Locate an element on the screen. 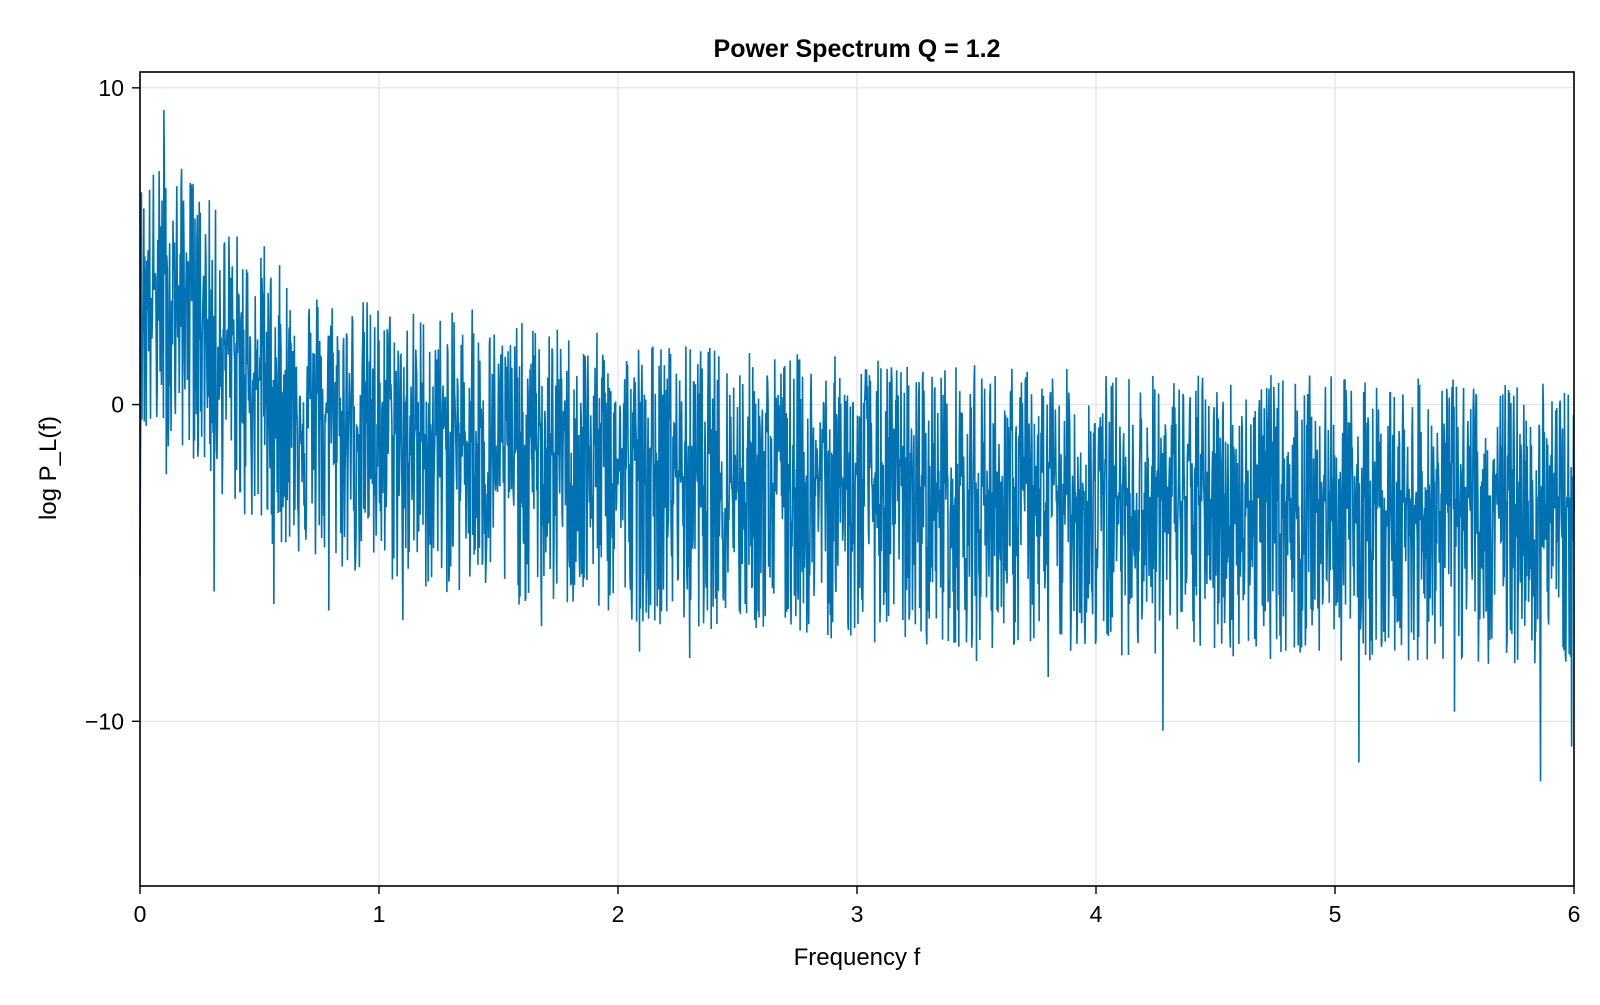 This screenshot has height=1005, width=1600. y-tick-label: 10 is located at coordinates (111, 88).